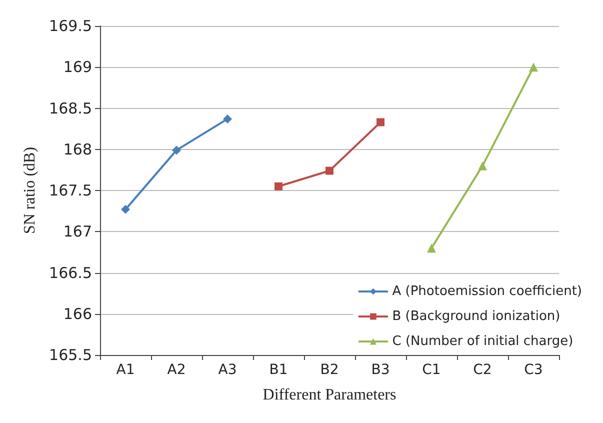  I want to click on x-tick-label: B2, so click(329, 370).